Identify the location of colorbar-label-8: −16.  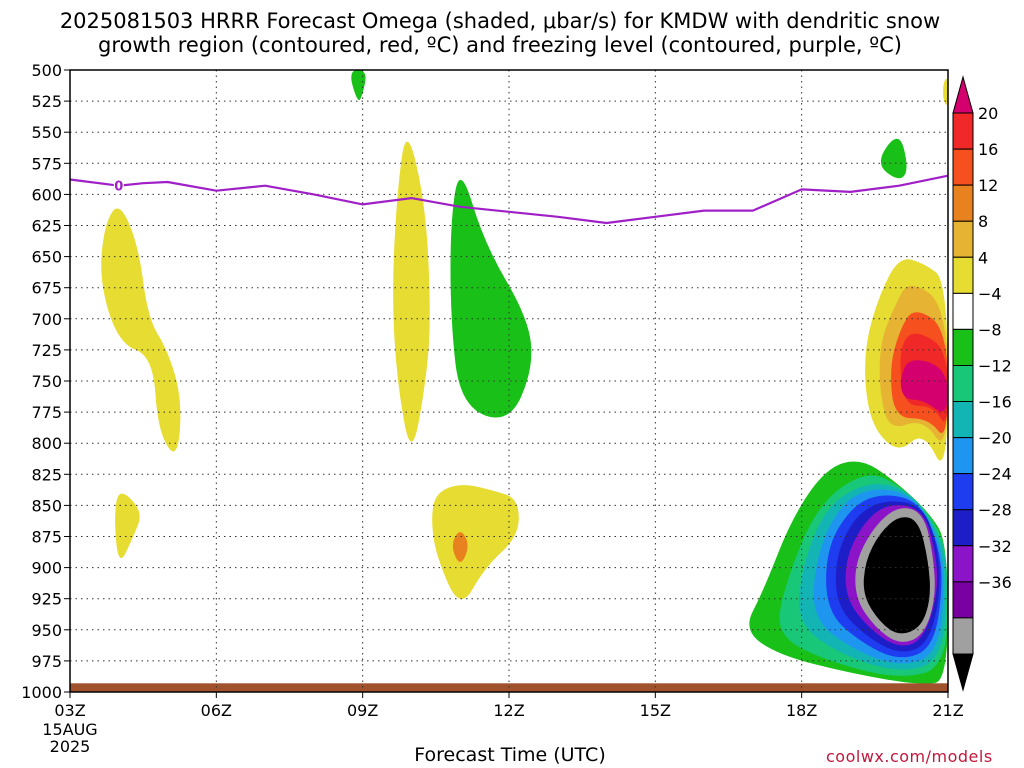
(995, 402).